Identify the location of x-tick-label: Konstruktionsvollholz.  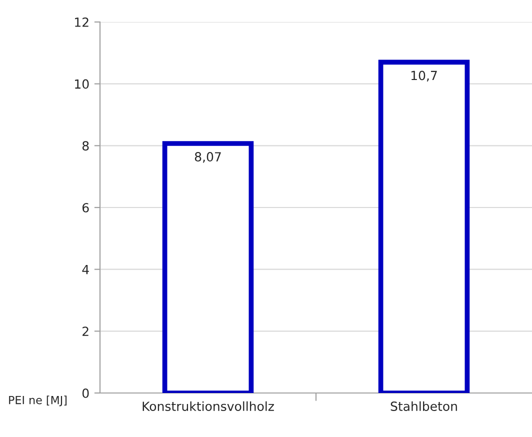
(208, 406).